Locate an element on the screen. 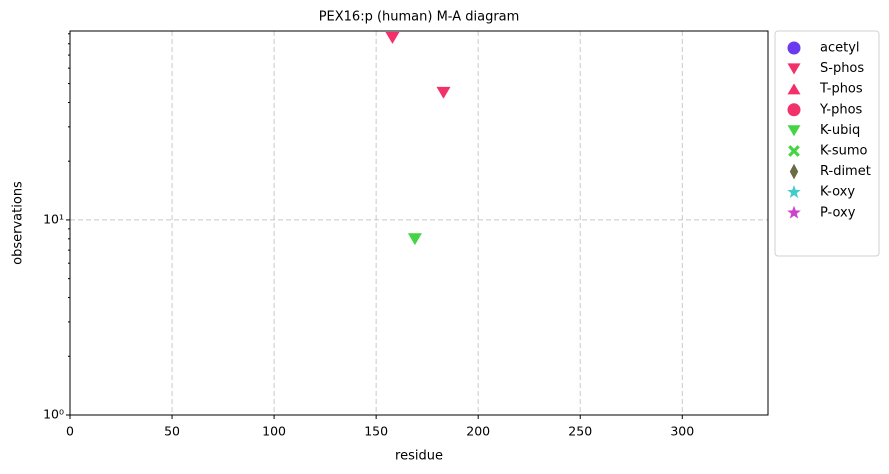 The width and height of the screenshot is (889, 474). x-tick-label: 150 is located at coordinates (376, 431).